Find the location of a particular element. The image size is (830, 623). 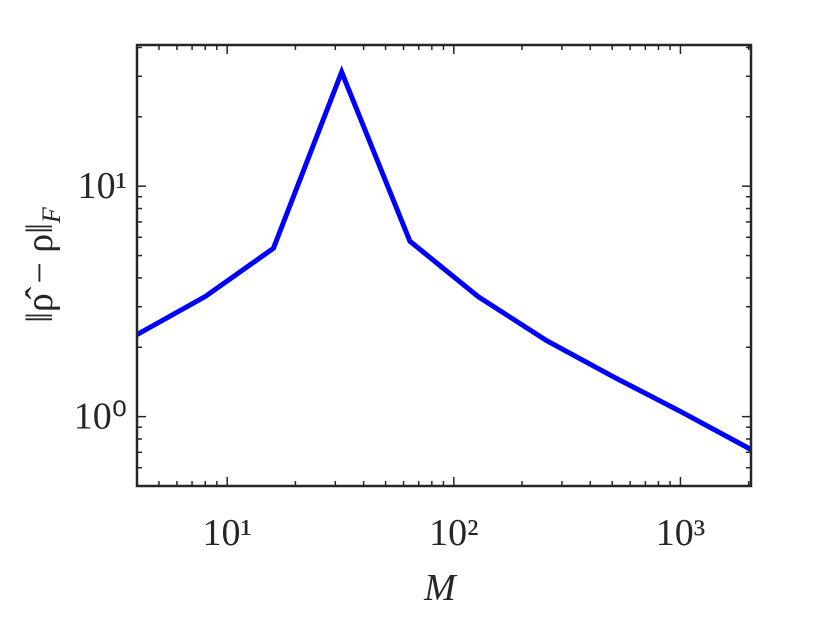

y-axis-label-subscript: F is located at coordinates (51, 215).